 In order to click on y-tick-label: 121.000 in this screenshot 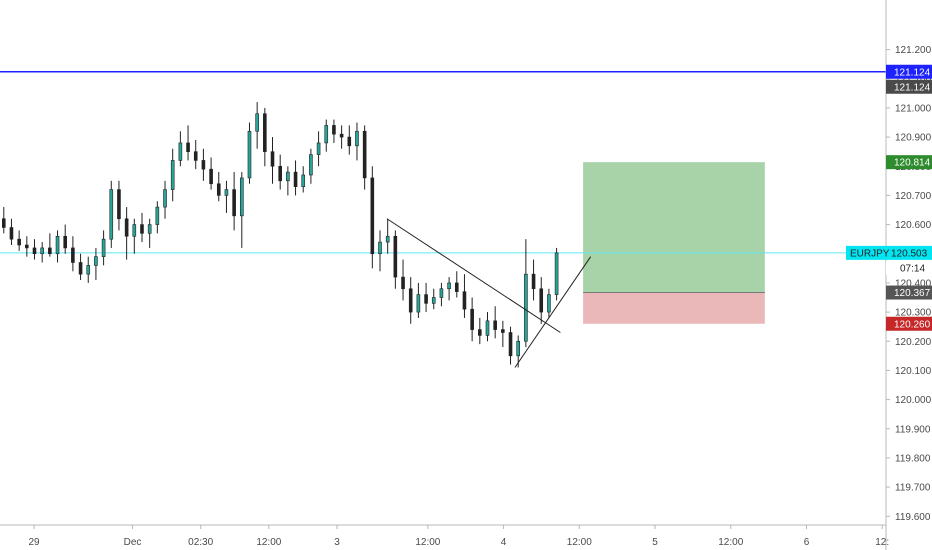, I will do `click(913, 108)`.